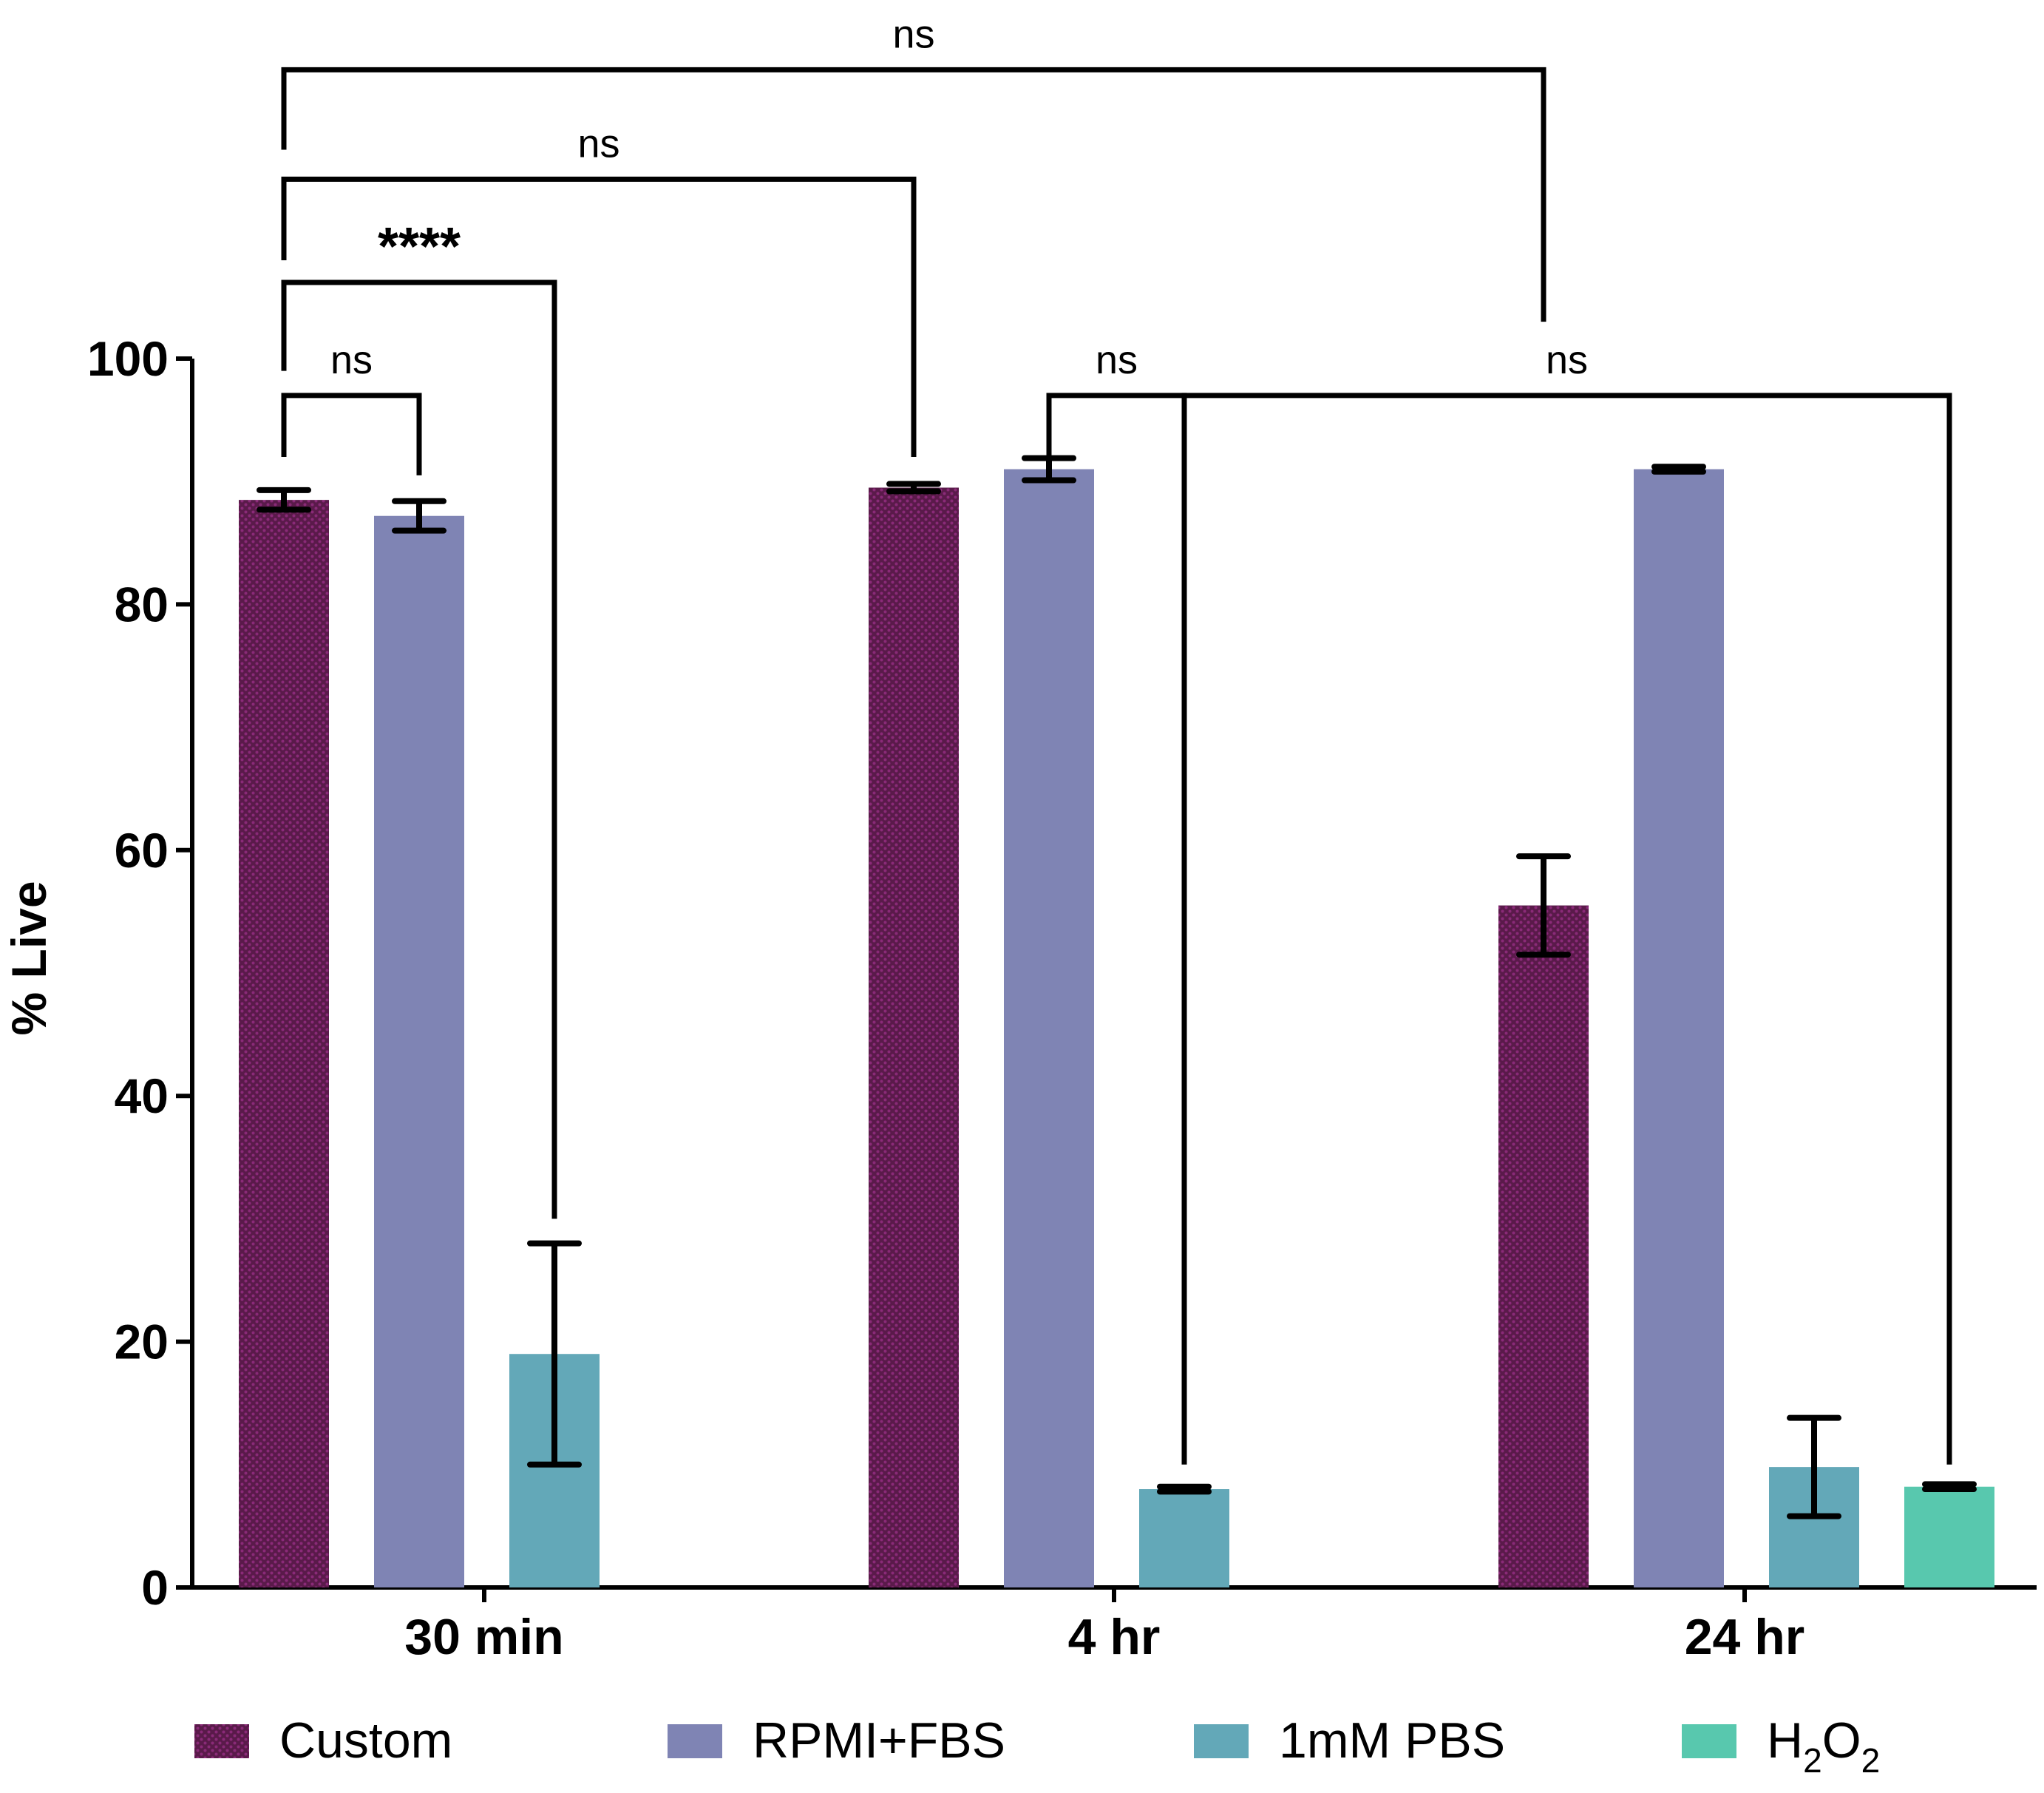 Image resolution: width=2044 pixels, height=1793 pixels. Describe the element at coordinates (142, 850) in the screenshot. I see `y-tick-label: 60` at that location.